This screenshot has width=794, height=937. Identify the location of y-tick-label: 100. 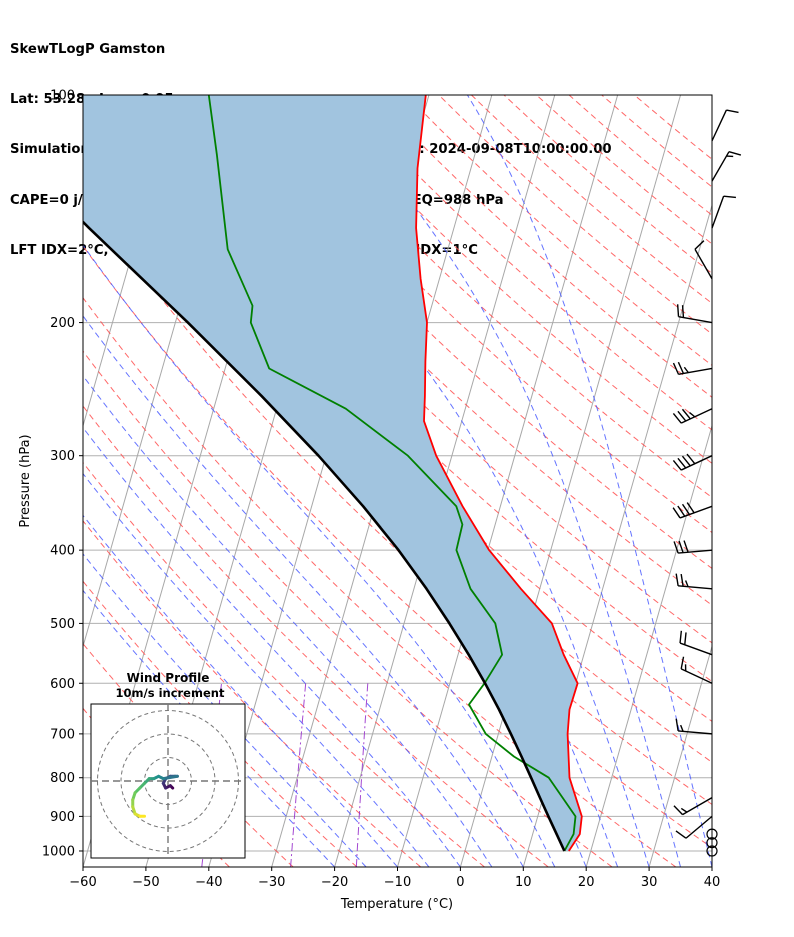
(62, 96).